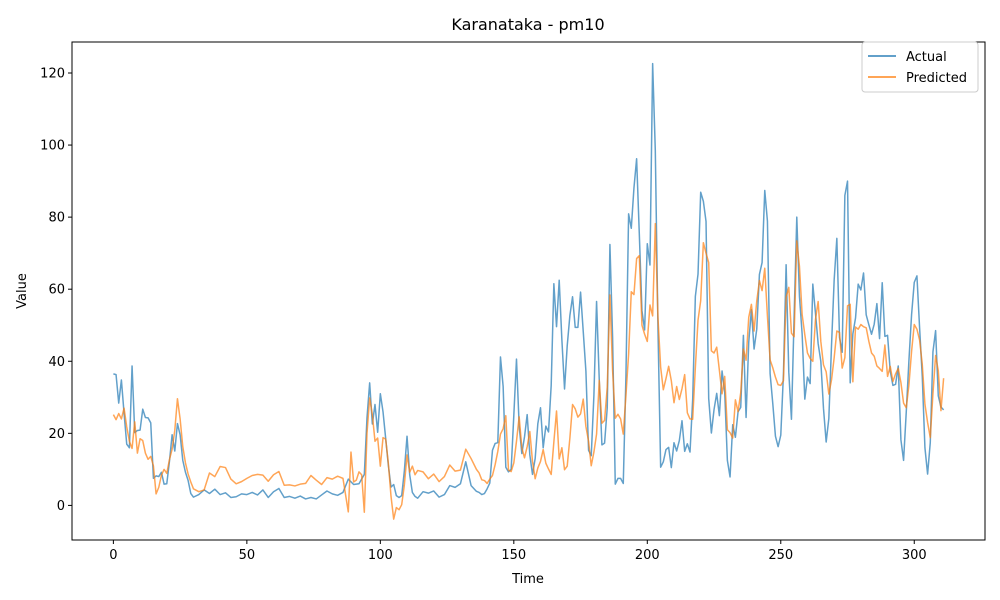  Describe the element at coordinates (56, 434) in the screenshot. I see `y-tick-label: 20` at that location.